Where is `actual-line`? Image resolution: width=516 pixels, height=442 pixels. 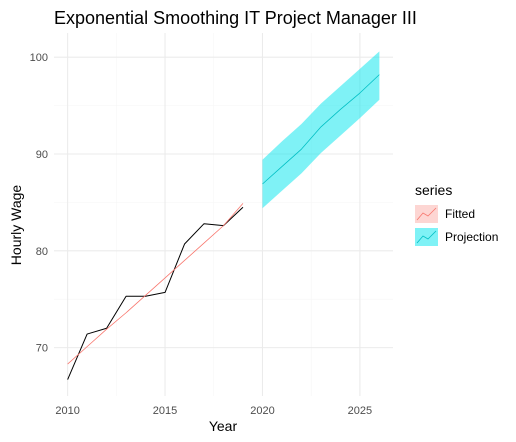 actual-line is located at coordinates (155, 293).